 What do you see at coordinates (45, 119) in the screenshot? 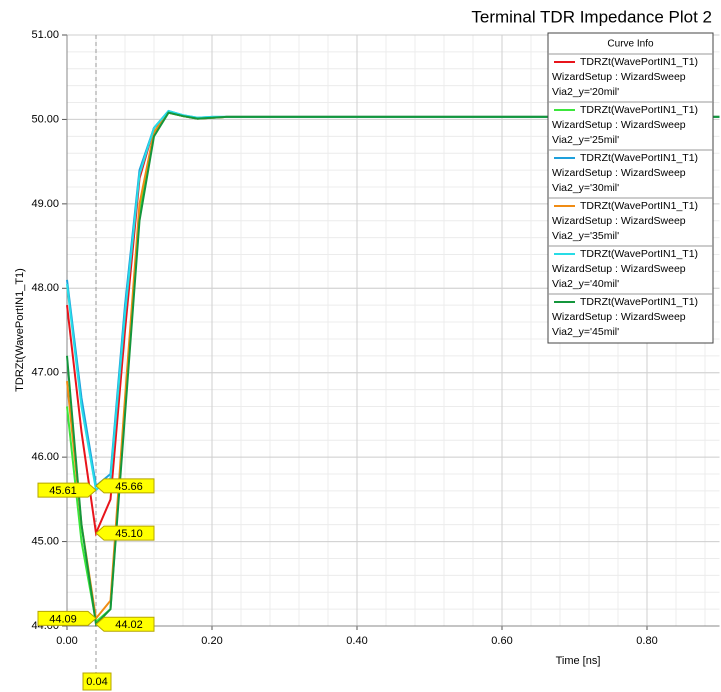
I see `y-tick-label: 50.00` at bounding box center [45, 119].